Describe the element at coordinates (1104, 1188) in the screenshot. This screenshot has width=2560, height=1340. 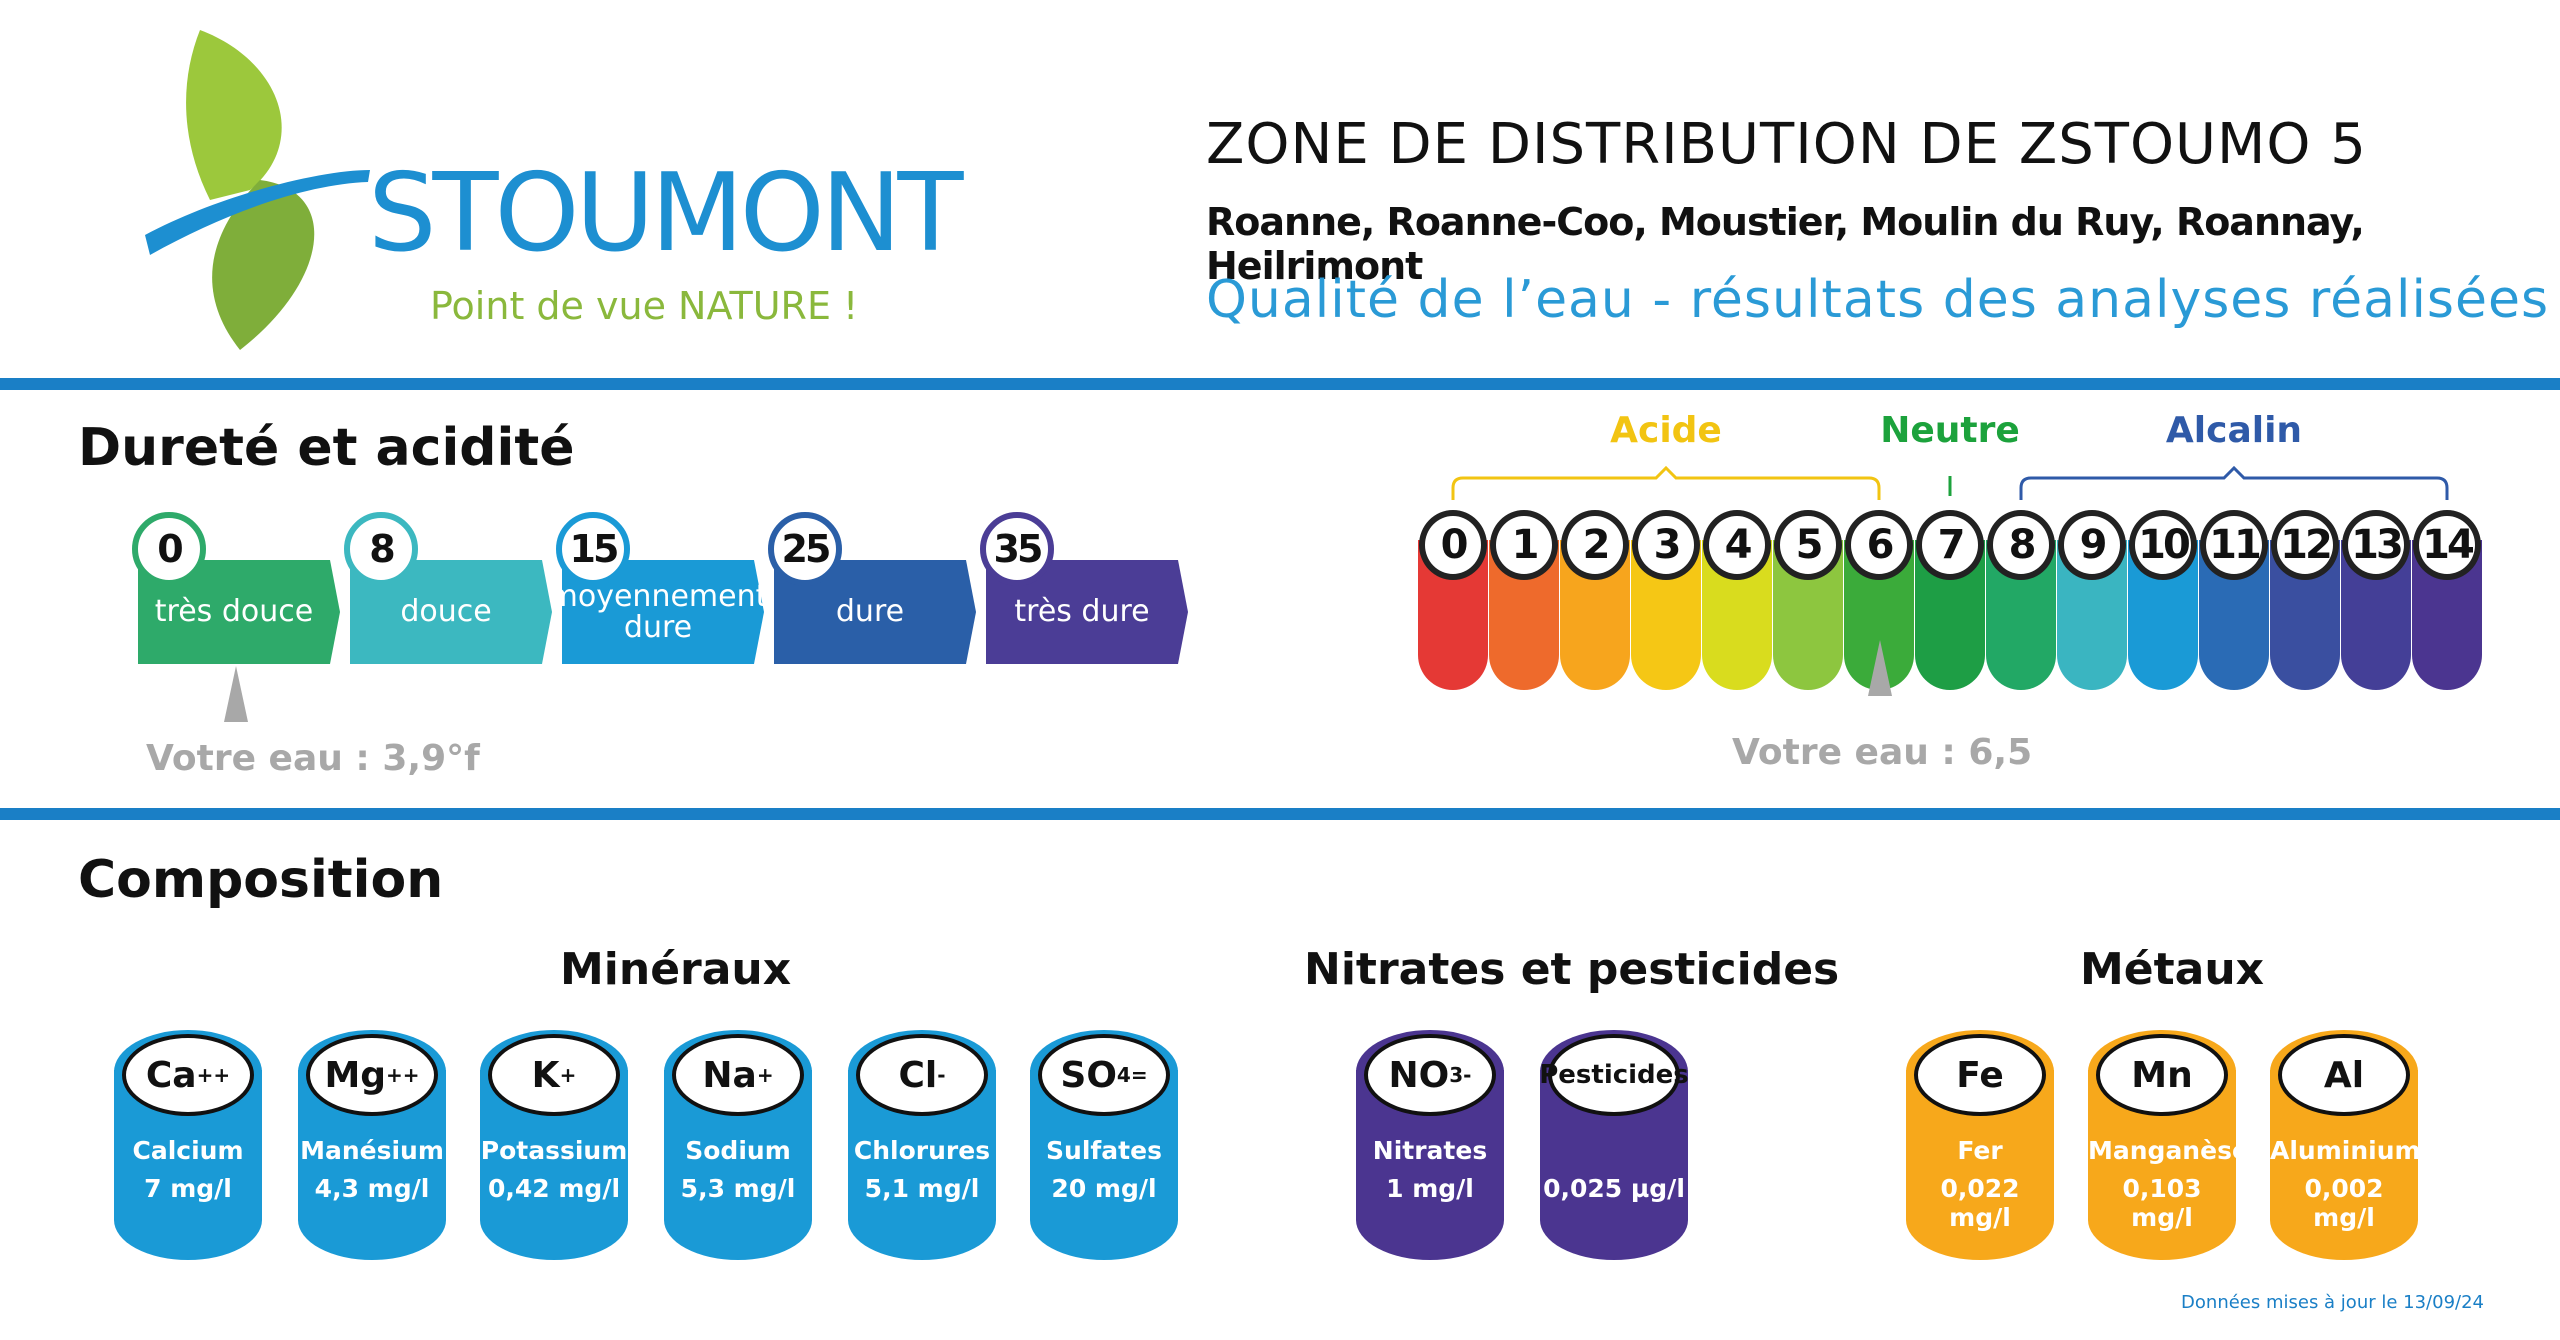
I see `element-value: 20 mg/l` at that location.